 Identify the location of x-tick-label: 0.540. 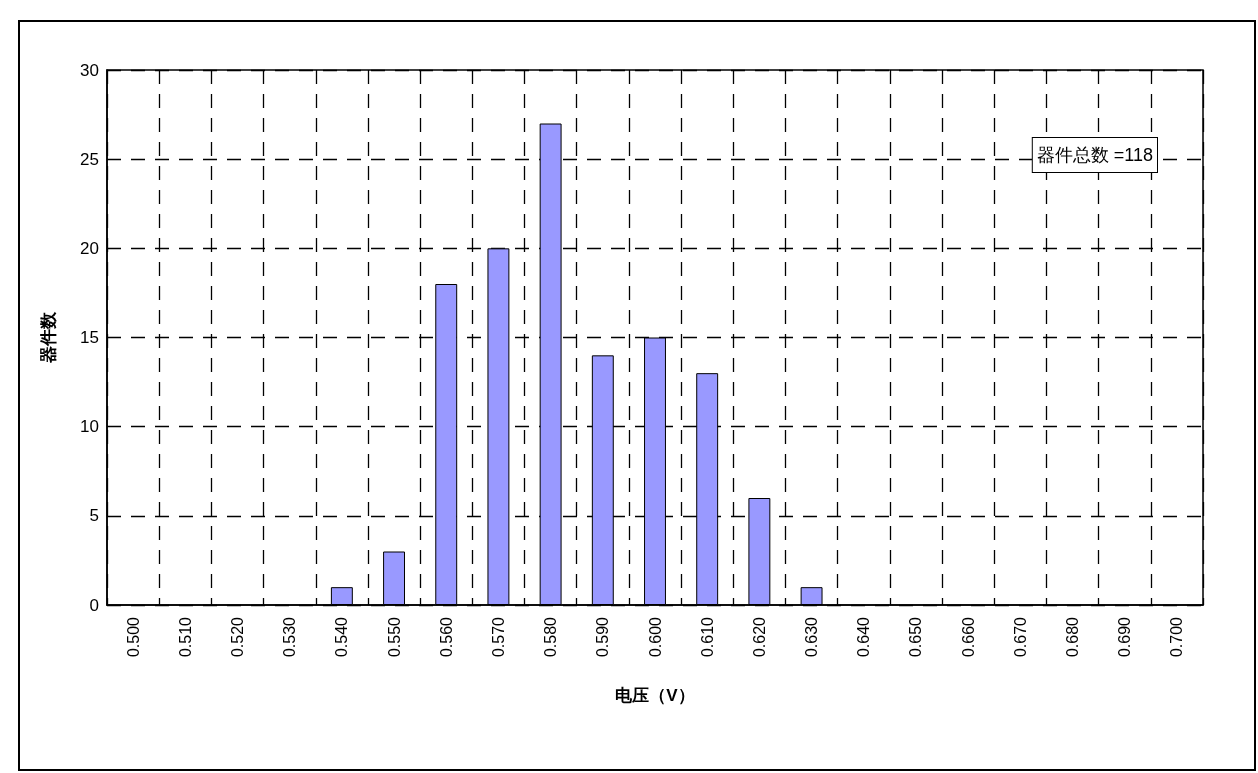
(342, 637).